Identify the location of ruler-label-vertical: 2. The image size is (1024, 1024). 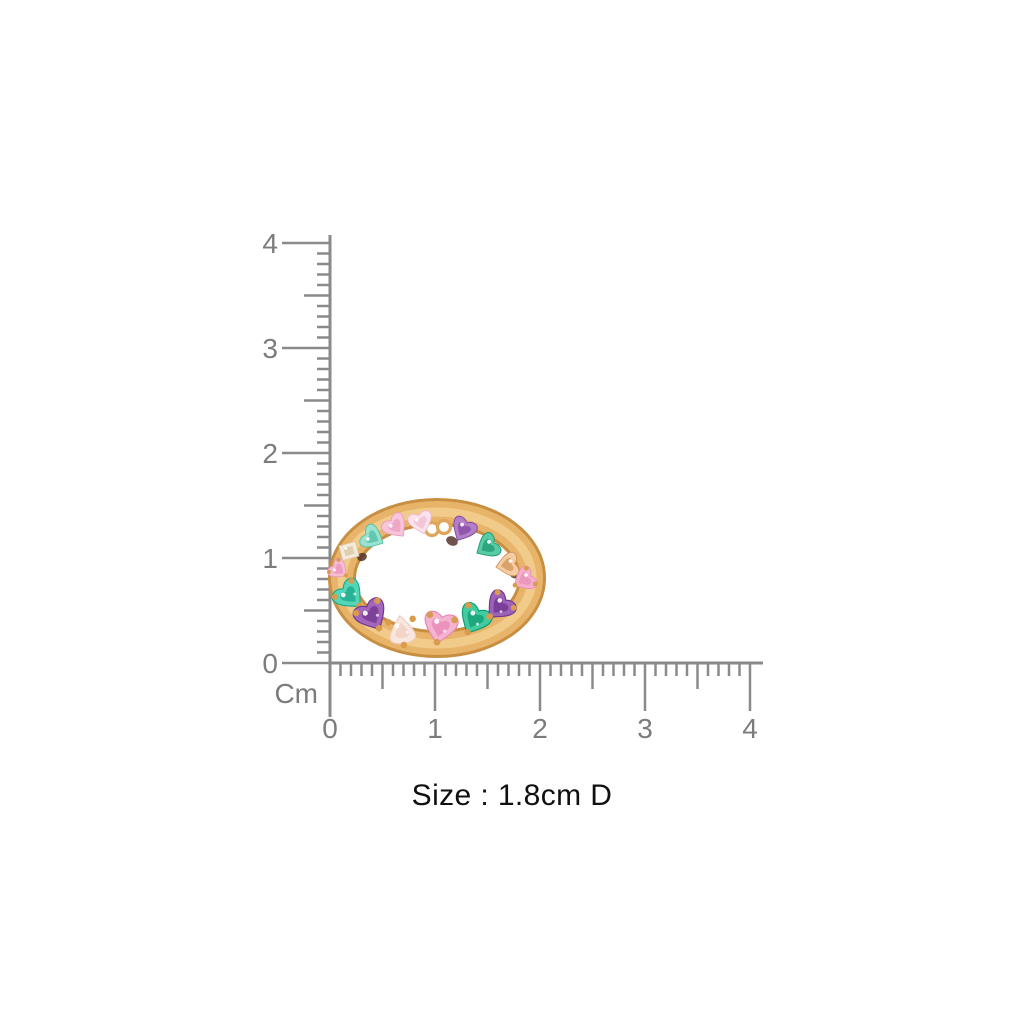
(270, 453).